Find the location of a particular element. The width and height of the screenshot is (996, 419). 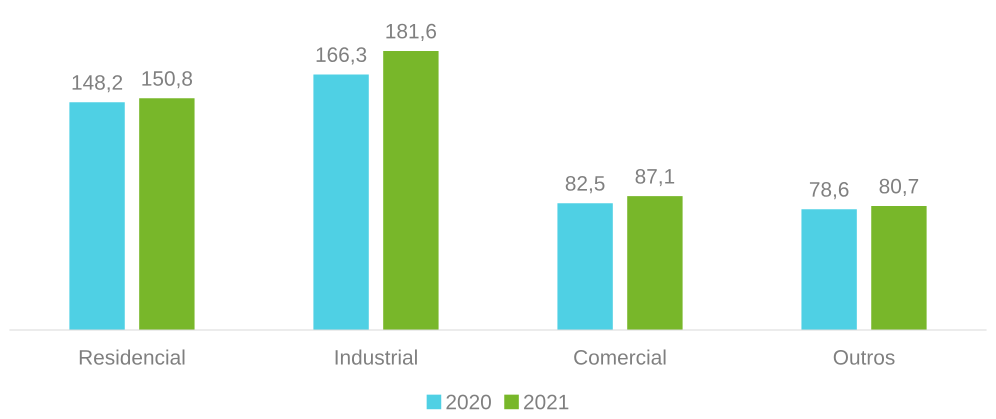

data-label: 148,2 is located at coordinates (97, 83).